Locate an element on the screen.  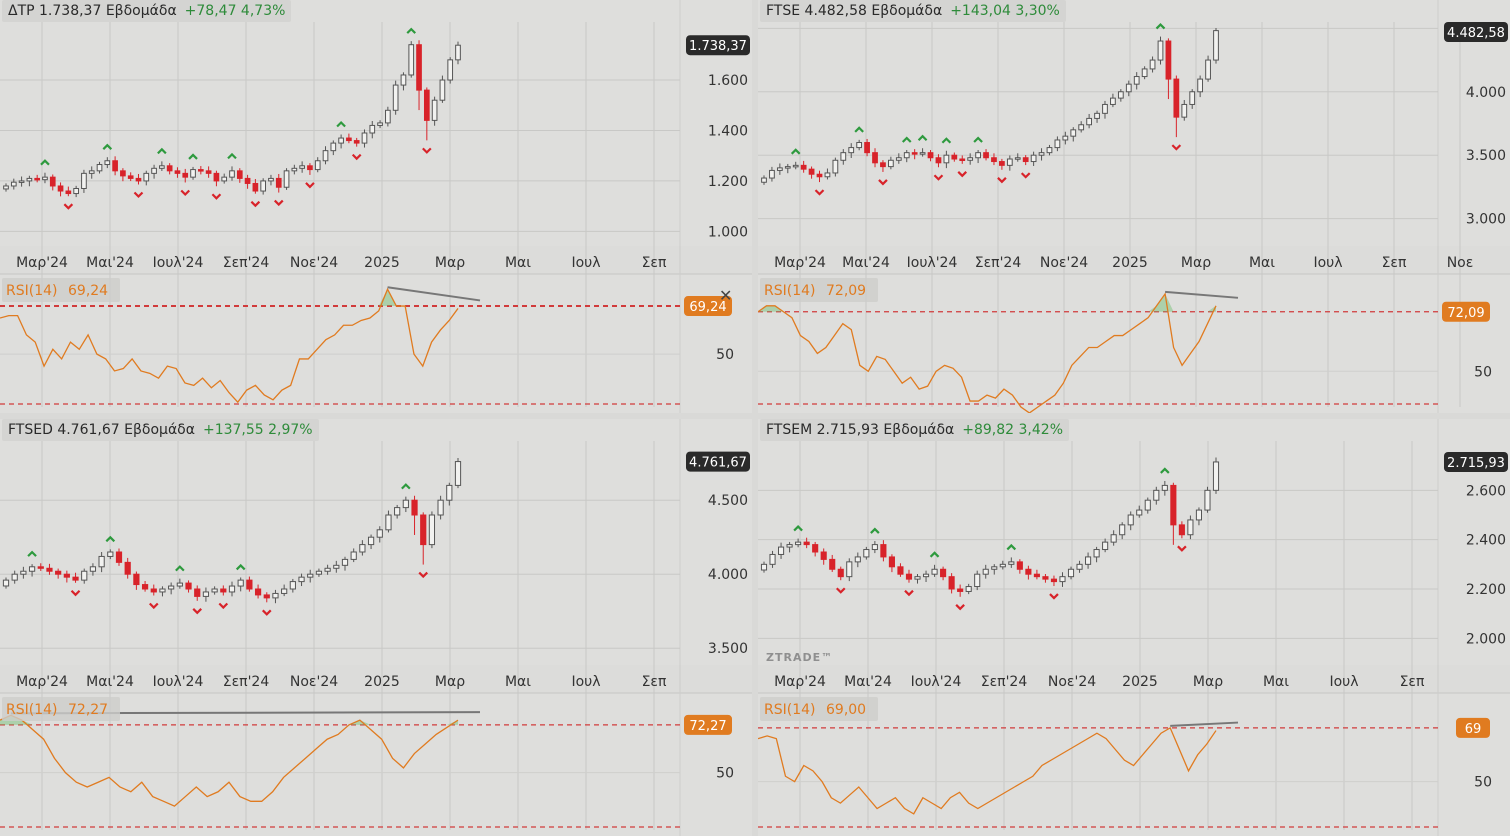
rsi-label: RSI(14) 72,27 is located at coordinates (61, 709).